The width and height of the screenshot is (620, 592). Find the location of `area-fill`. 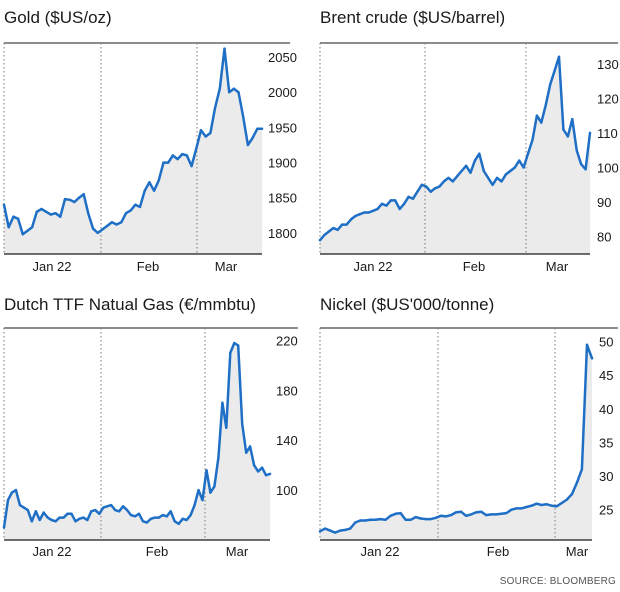

area-fill is located at coordinates (133, 151).